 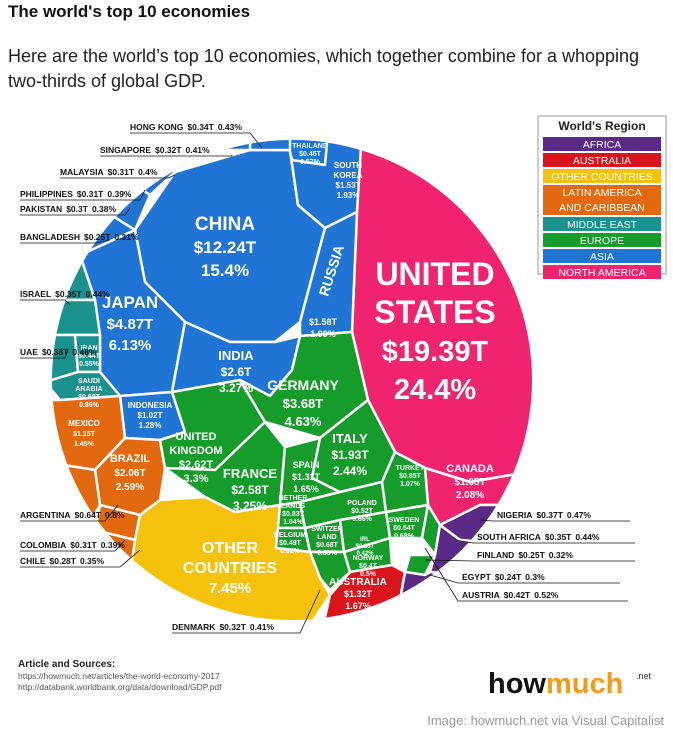 What do you see at coordinates (150, 415) in the screenshot?
I see `cell-gdp: $1.02T` at bounding box center [150, 415].